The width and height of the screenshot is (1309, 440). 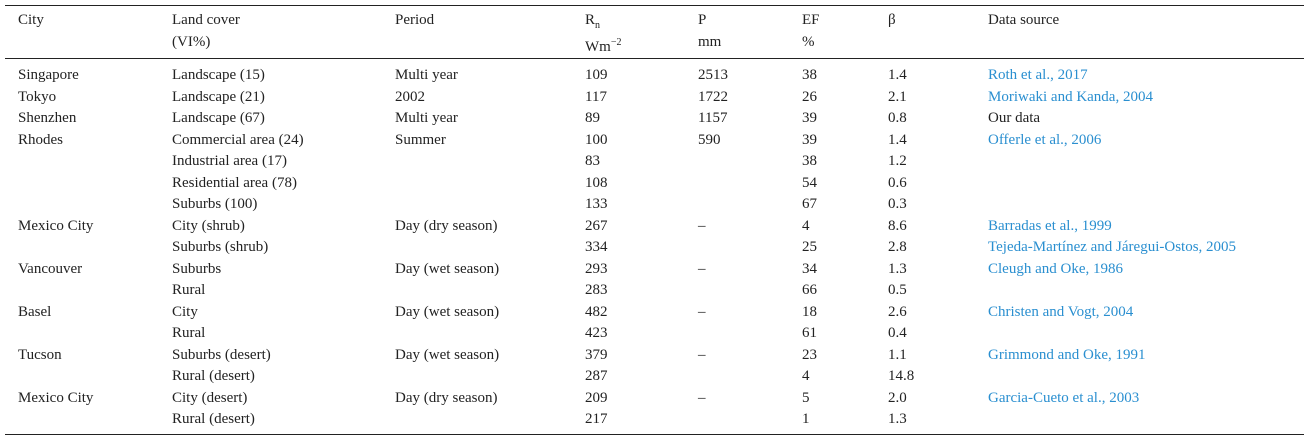 I want to click on table-cell: Basel, so click(x=35, y=311).